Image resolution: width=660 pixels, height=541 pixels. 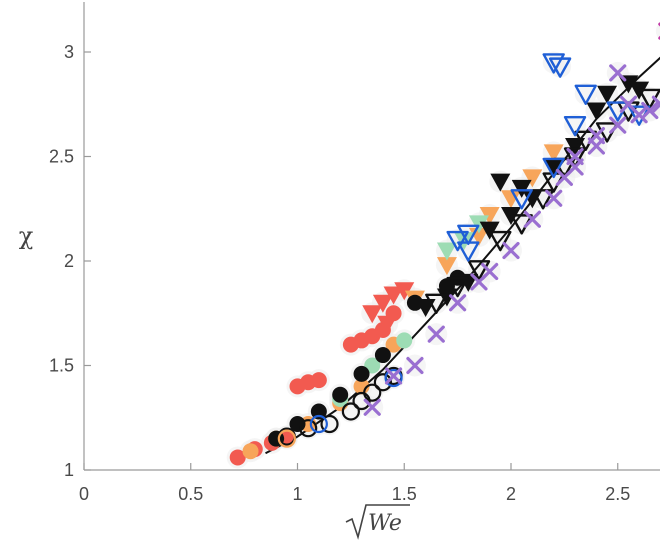 What do you see at coordinates (385, 523) in the screenshot?
I see `x-axis-label-radicand: We` at bounding box center [385, 523].